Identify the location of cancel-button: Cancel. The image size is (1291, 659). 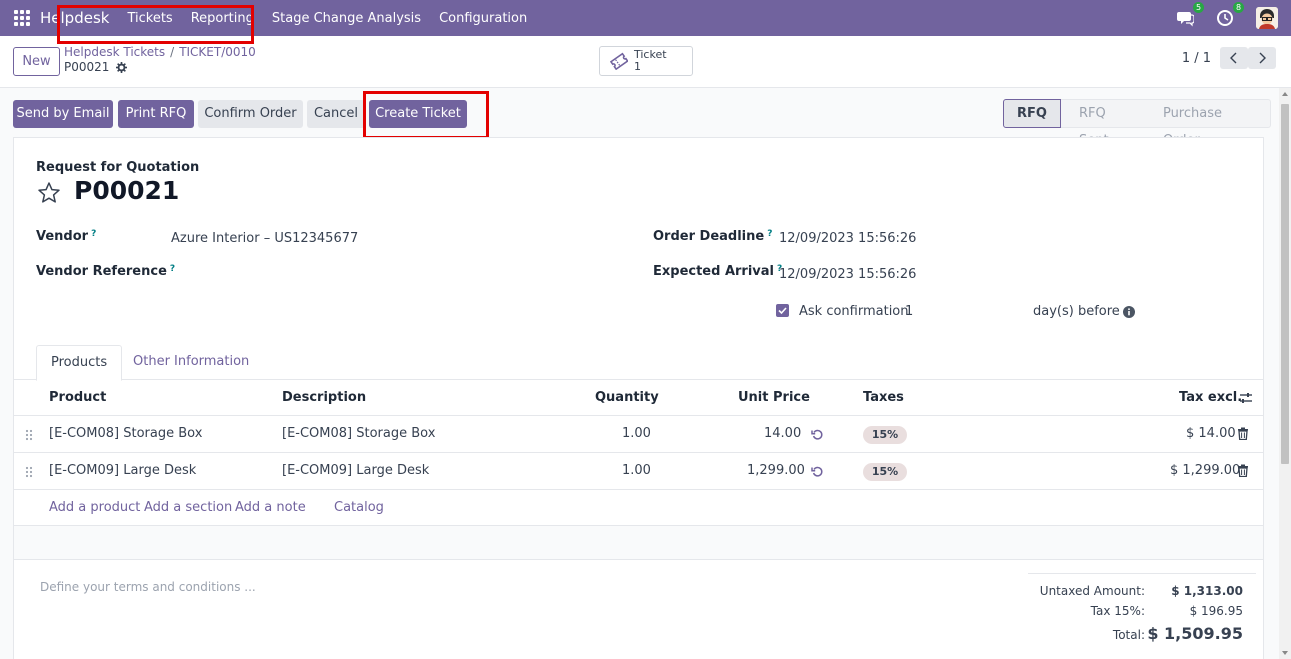
(336, 114).